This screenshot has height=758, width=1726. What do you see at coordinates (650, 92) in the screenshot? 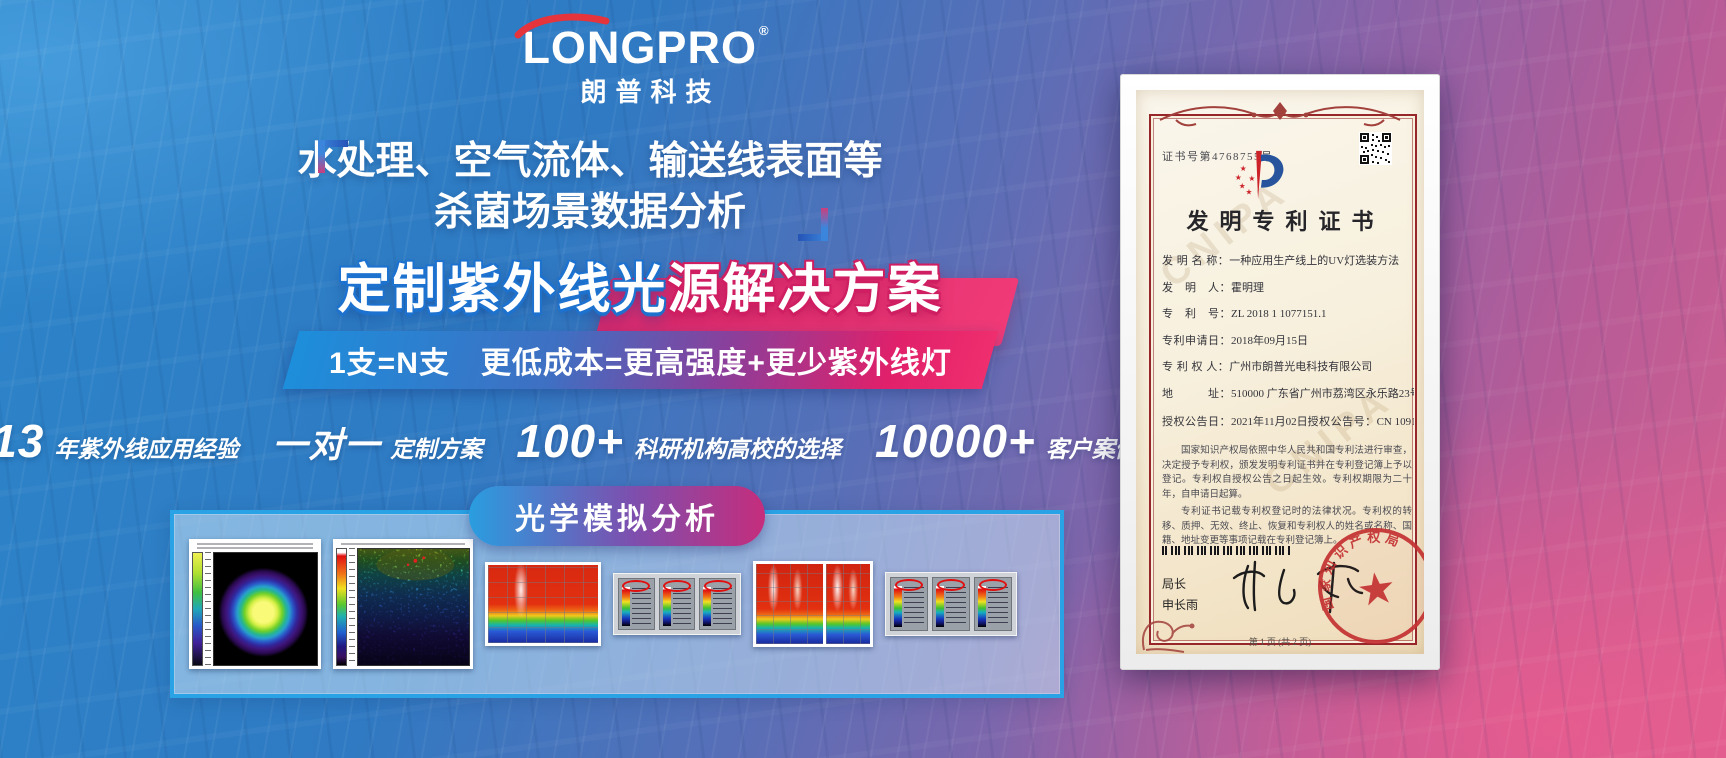
I see `logo-subtitle: 朗普科技` at bounding box center [650, 92].